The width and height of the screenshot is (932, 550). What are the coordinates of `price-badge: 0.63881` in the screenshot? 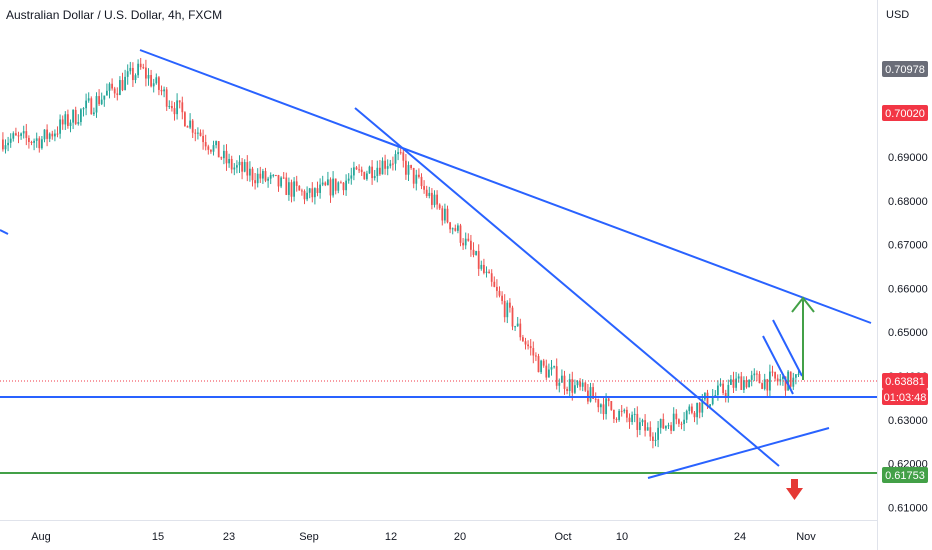 It's located at (905, 381).